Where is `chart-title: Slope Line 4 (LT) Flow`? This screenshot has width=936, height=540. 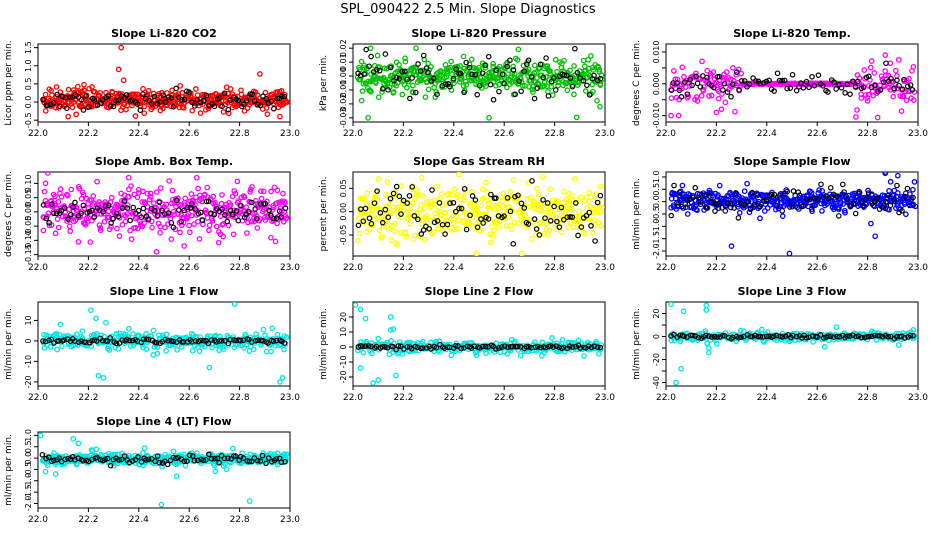 chart-title: Slope Line 4 (LT) Flow is located at coordinates (163, 421).